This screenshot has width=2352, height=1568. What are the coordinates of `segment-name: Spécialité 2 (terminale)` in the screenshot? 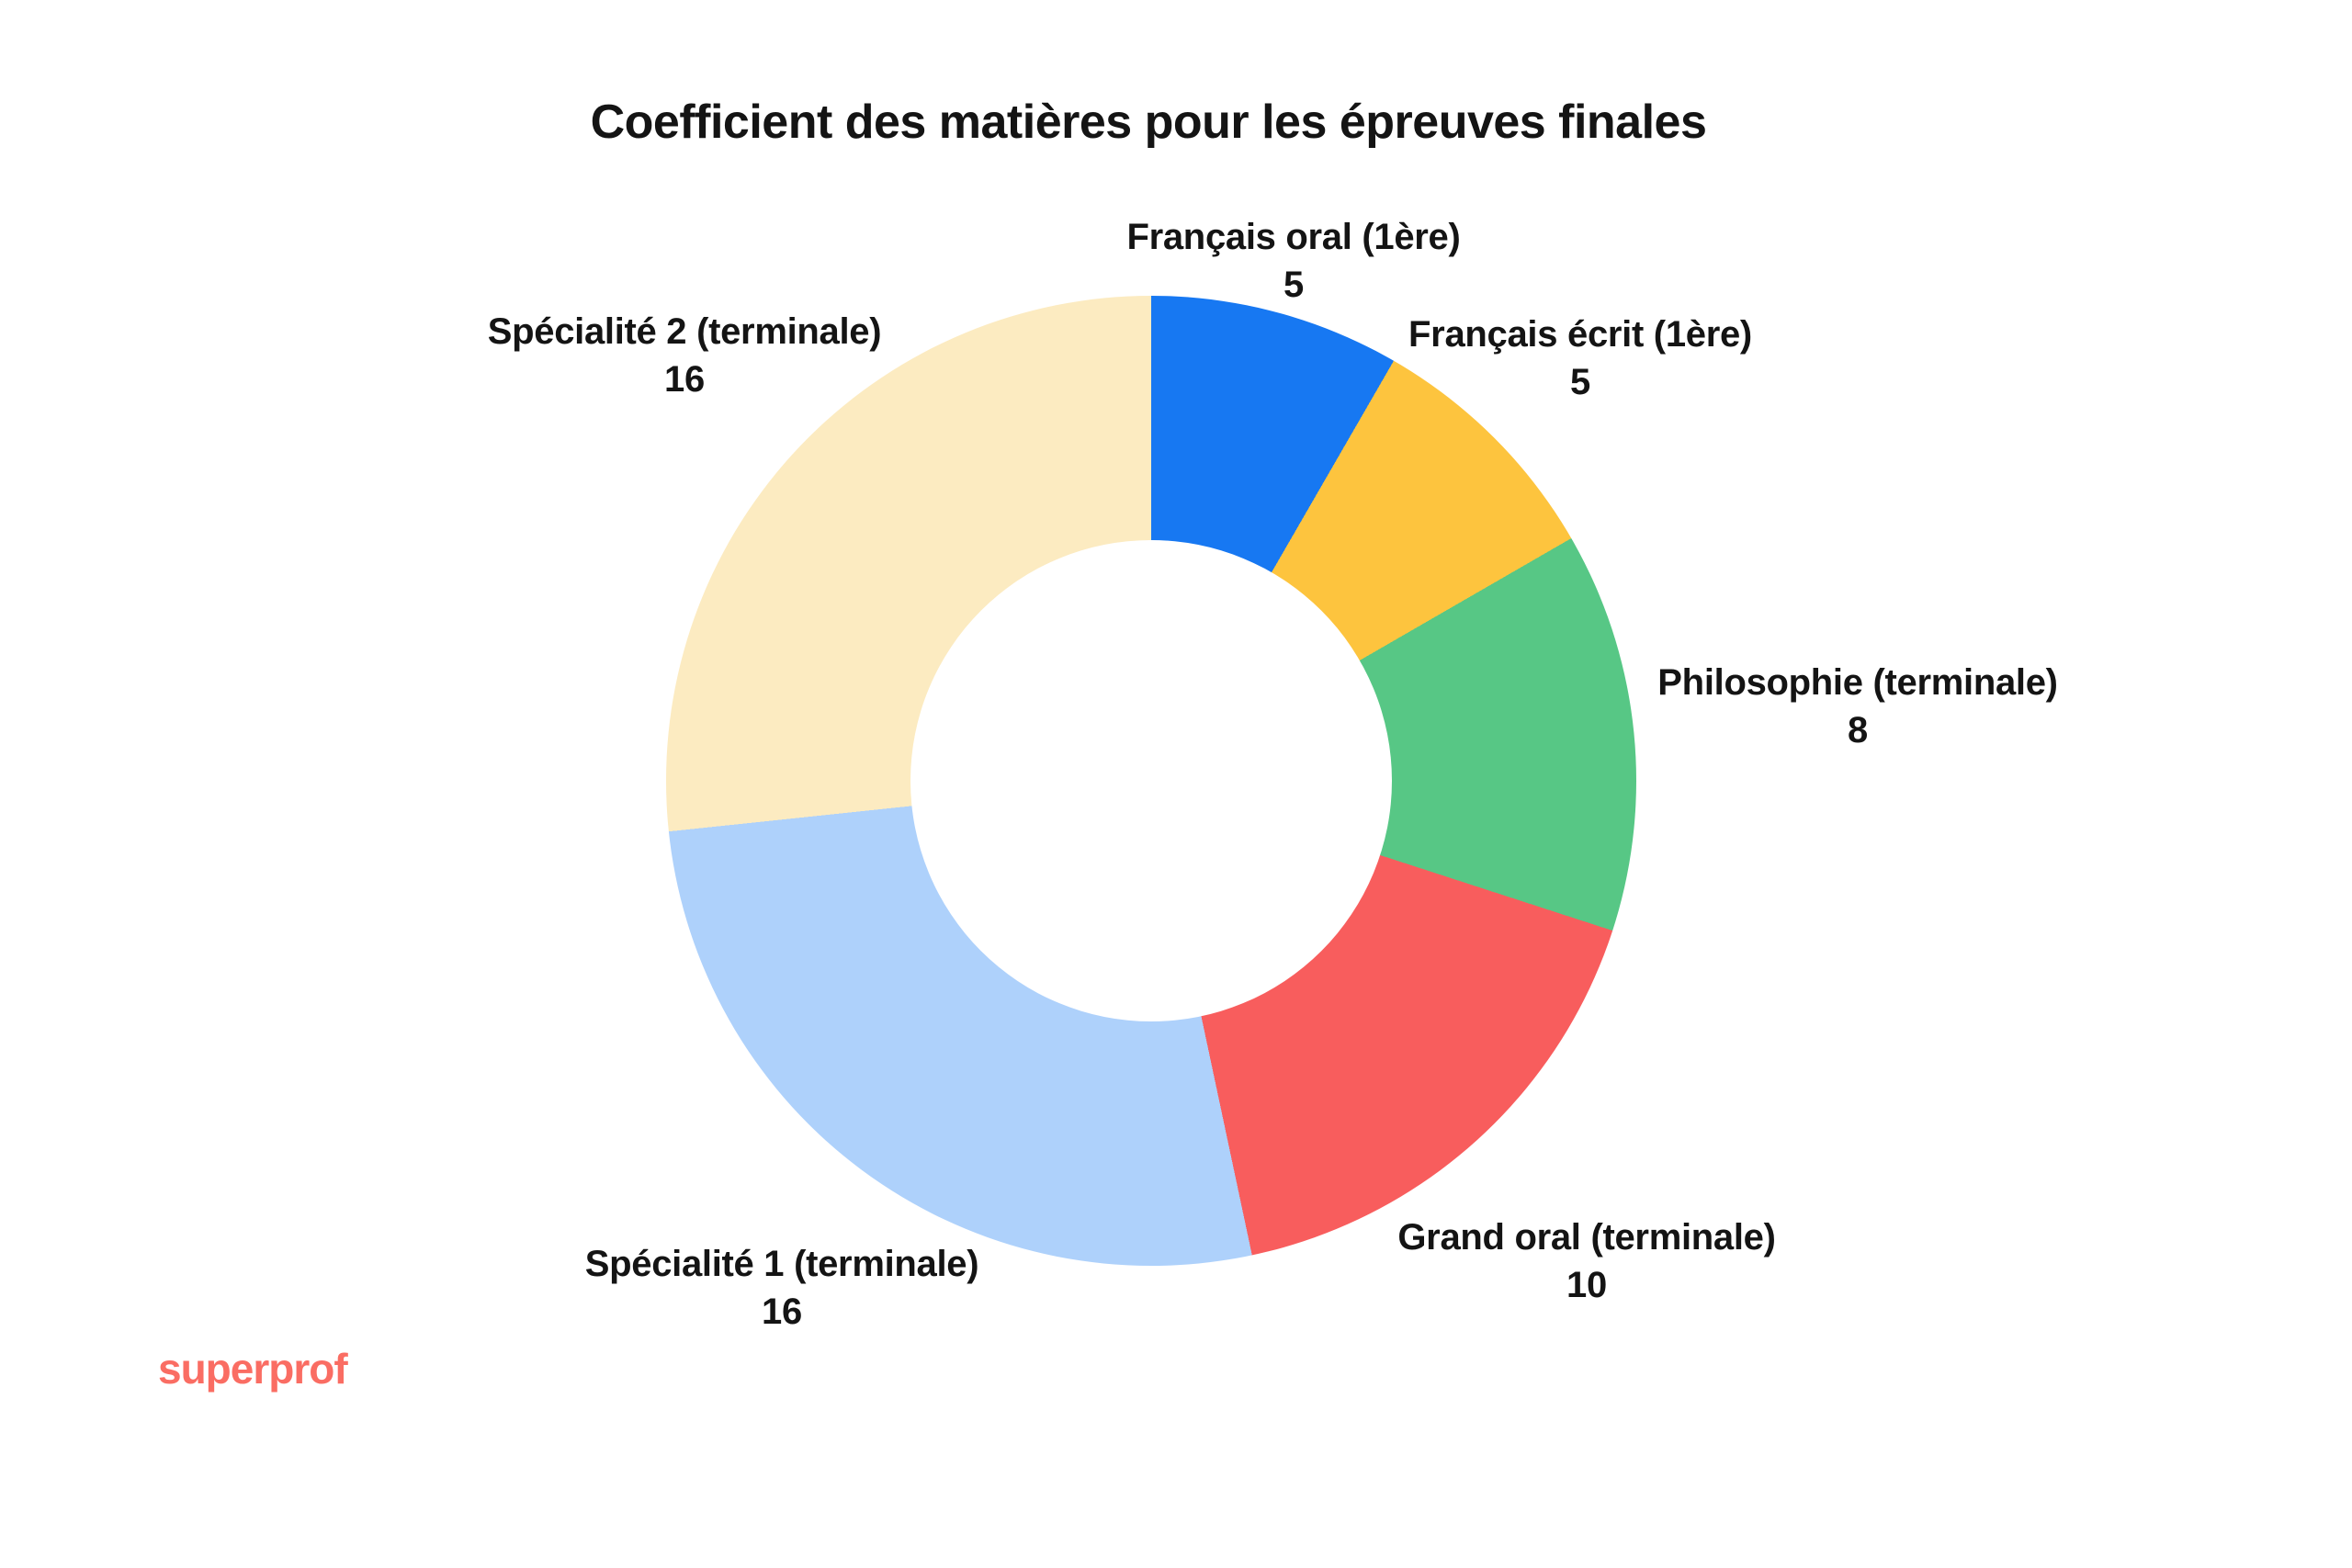 It's located at (685, 331).